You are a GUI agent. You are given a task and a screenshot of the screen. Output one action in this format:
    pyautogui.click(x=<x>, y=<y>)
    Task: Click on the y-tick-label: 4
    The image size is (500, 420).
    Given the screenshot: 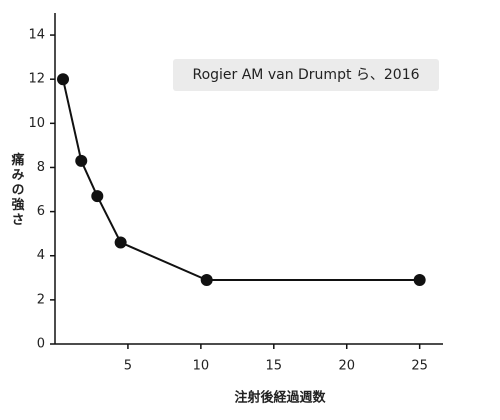 What is the action you would take?
    pyautogui.click(x=41, y=255)
    